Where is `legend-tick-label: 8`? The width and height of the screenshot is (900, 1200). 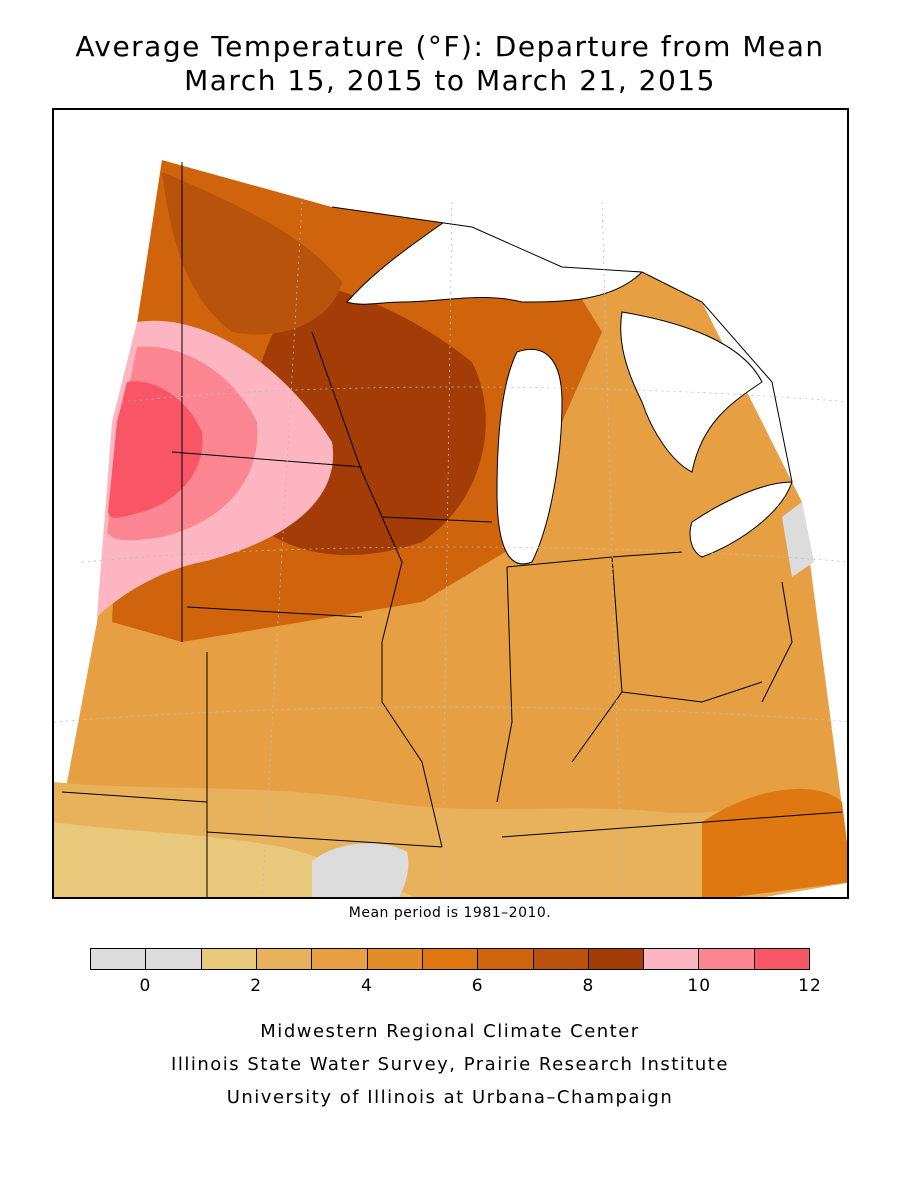
legend-tick-label: 8 is located at coordinates (588, 986).